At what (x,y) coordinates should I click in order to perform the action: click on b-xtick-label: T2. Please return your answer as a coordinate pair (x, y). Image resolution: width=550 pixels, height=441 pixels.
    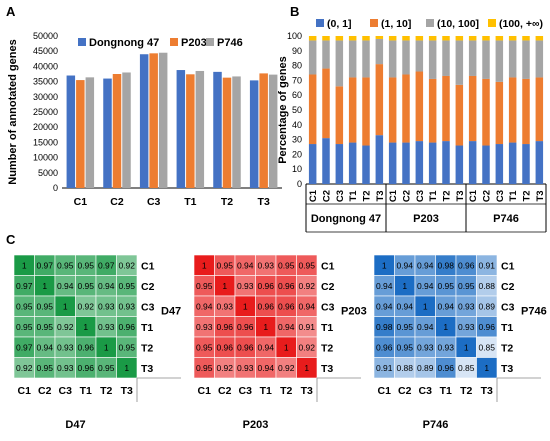
    Looking at the image, I should click on (527, 195).